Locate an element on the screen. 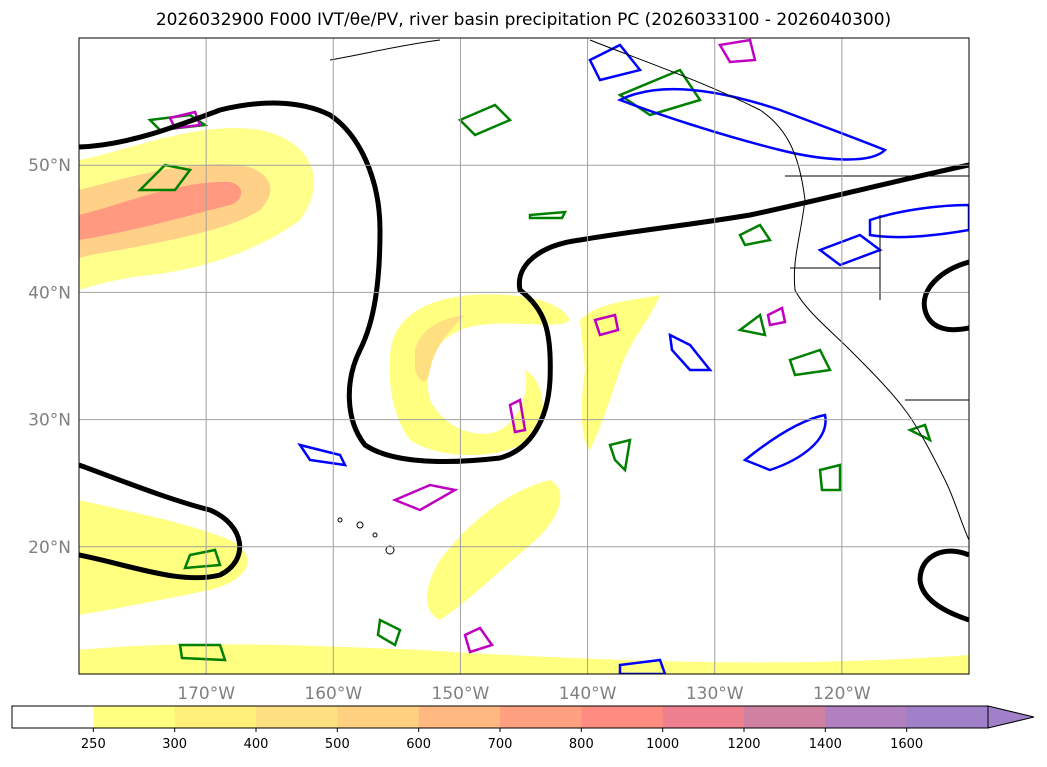 The height and width of the screenshot is (767, 1047). latitude-labels: 50°N 40°N 30°N 20°N is located at coordinates (49, 357).